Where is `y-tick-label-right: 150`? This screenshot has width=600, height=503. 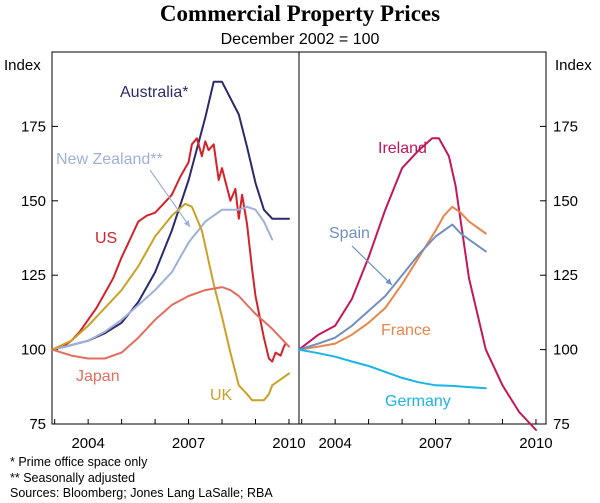
y-tick-label-right: 150 is located at coordinates (565, 201).